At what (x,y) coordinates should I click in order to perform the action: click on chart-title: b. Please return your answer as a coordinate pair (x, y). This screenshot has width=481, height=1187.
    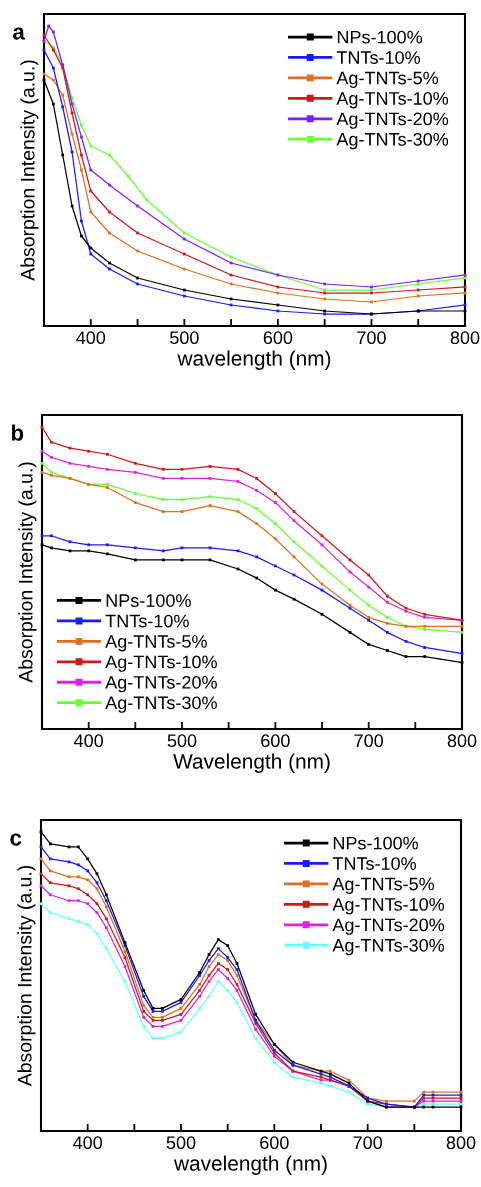
    Looking at the image, I should click on (17, 432).